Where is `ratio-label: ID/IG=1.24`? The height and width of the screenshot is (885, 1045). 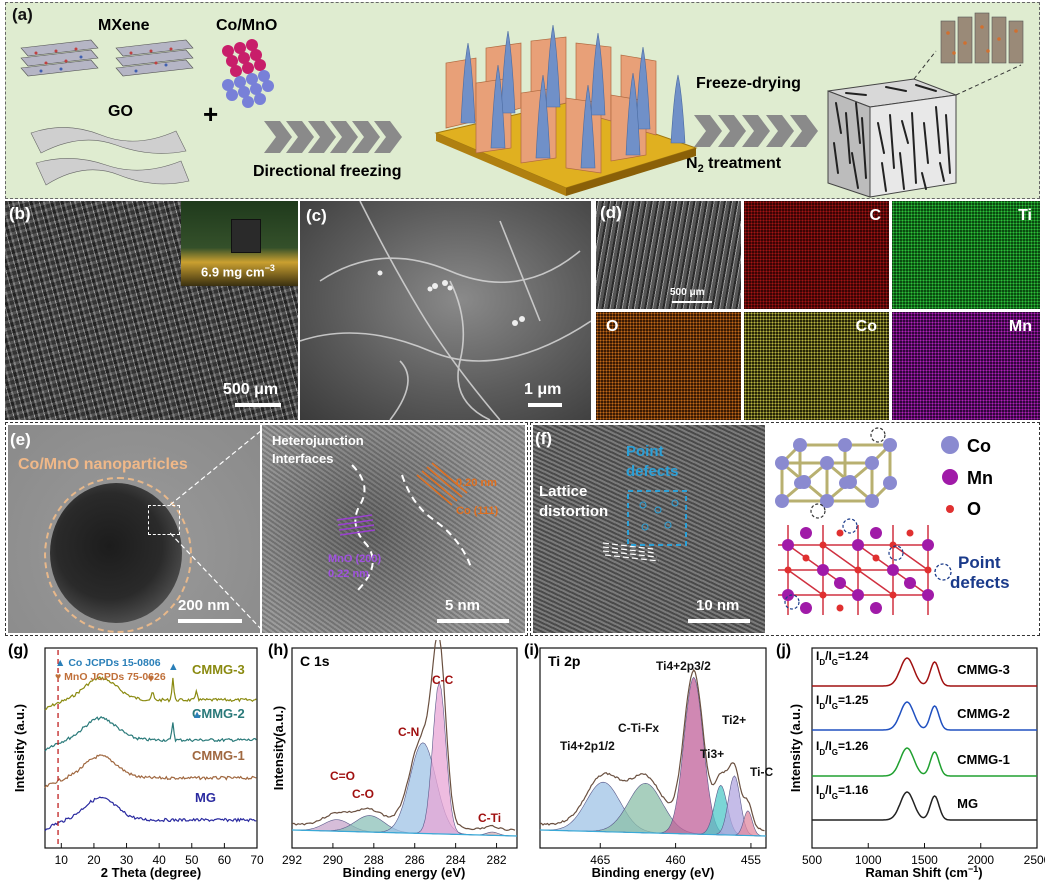
ratio-label: ID/IG=1.24 is located at coordinates (842, 658).